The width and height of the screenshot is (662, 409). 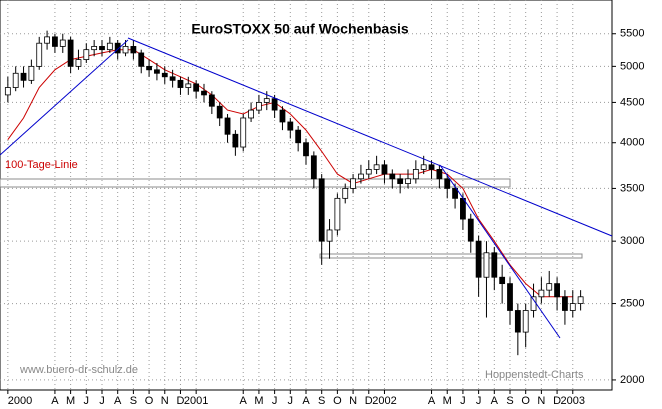 What do you see at coordinates (196, 401) in the screenshot?
I see `x-tick-label: 2001` at bounding box center [196, 401].